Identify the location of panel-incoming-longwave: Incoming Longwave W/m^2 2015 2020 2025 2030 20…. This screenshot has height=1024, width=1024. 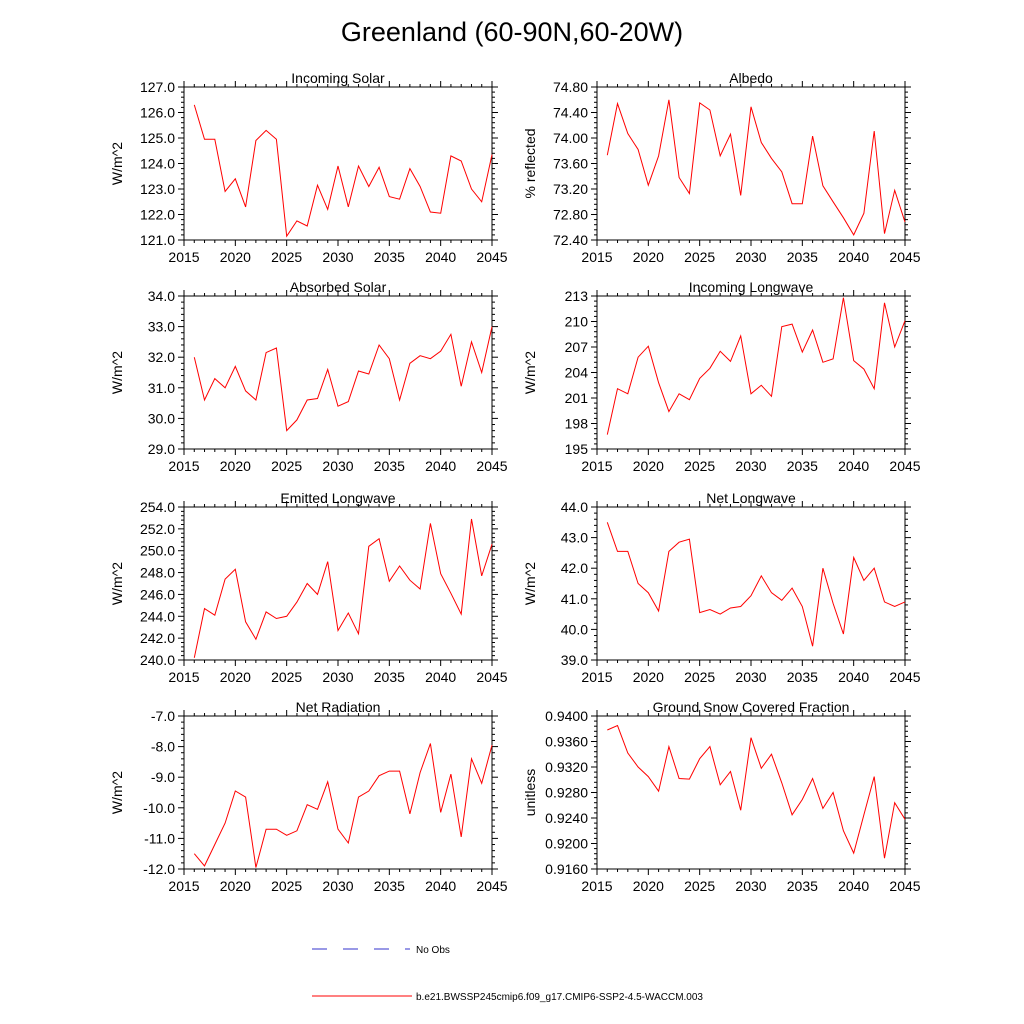
(721, 376).